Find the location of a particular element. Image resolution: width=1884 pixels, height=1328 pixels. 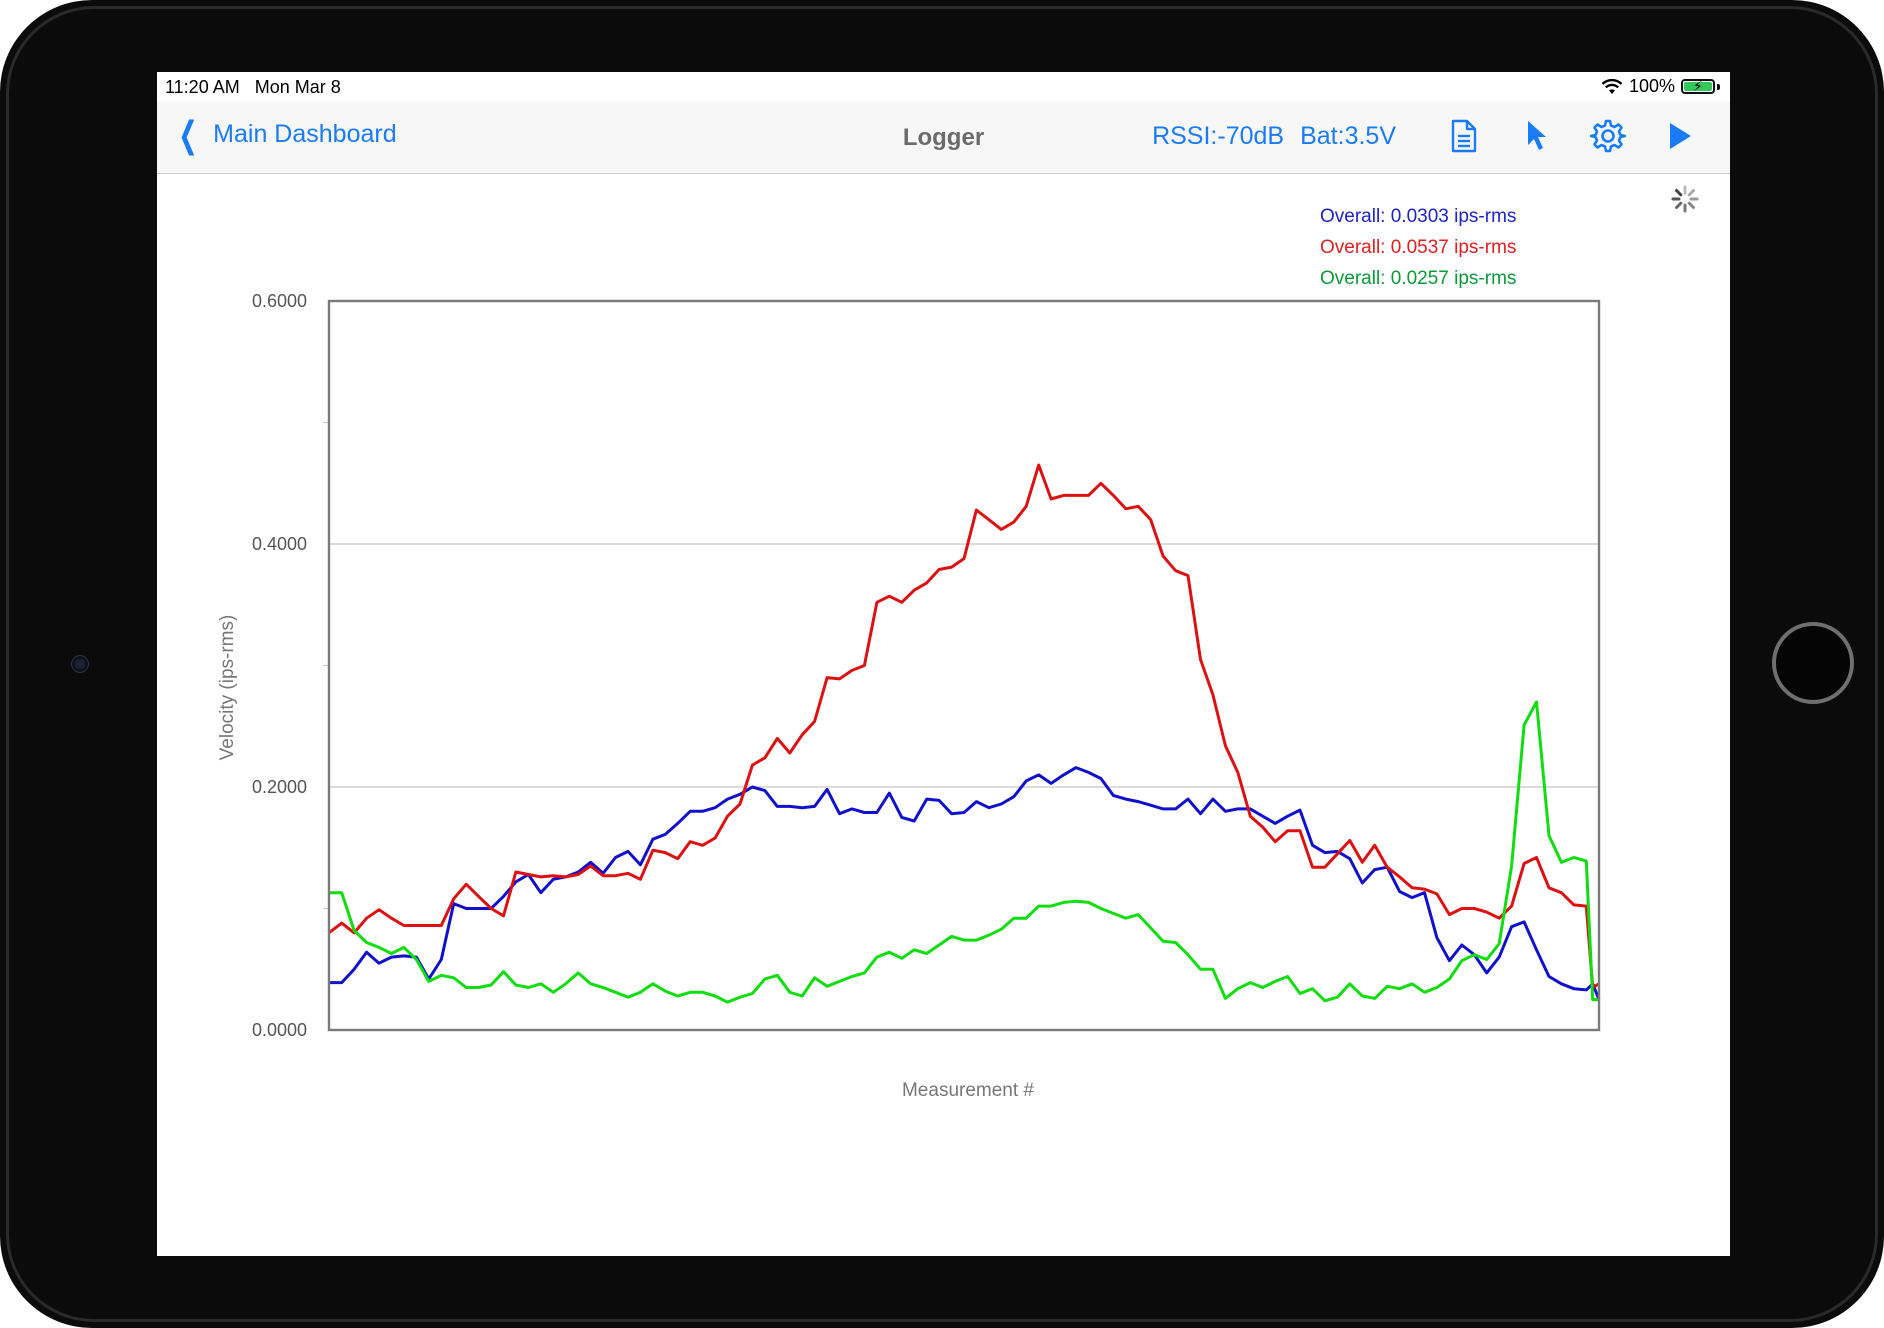

charging-bolt-icon: ⚡ is located at coordinates (1698, 86).